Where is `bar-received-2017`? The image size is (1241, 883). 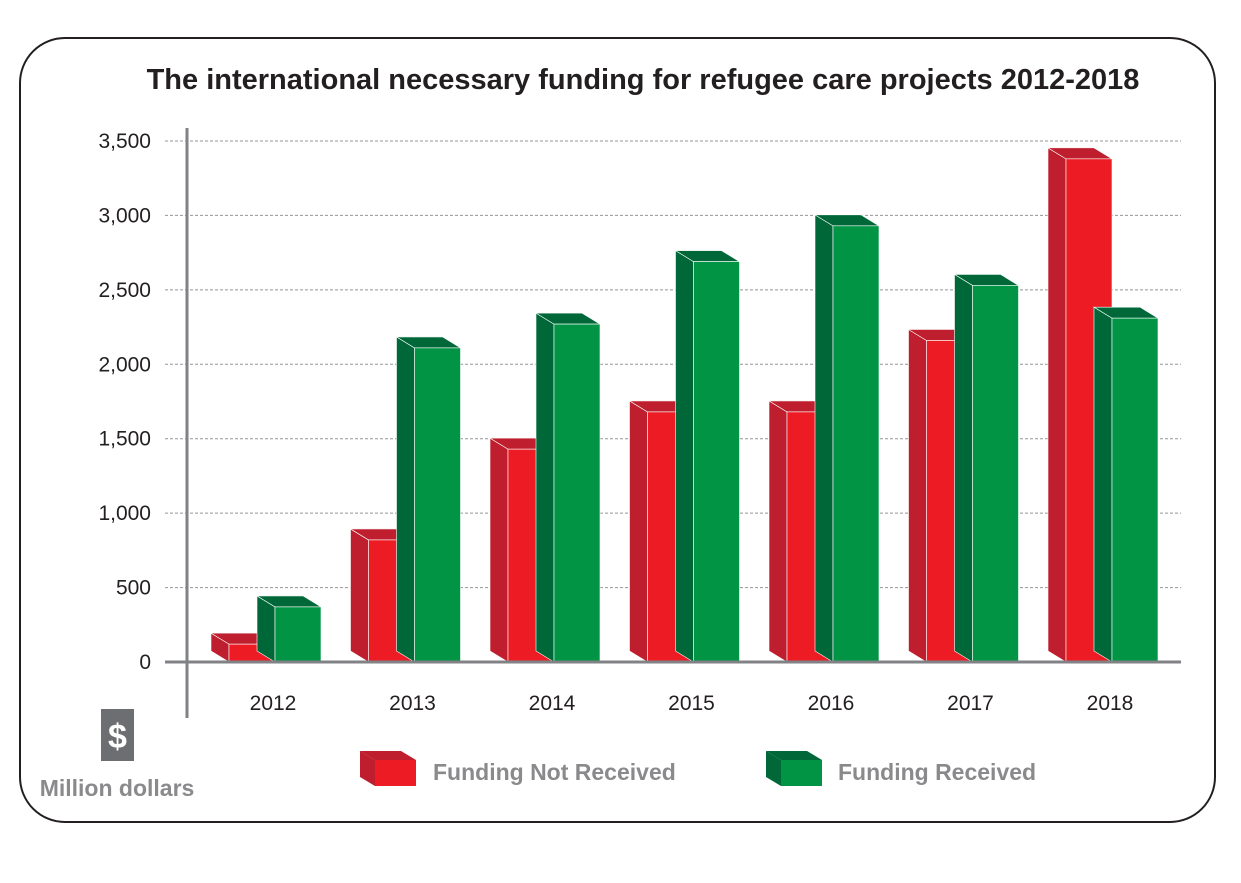
bar-received-2017 is located at coordinates (986, 468).